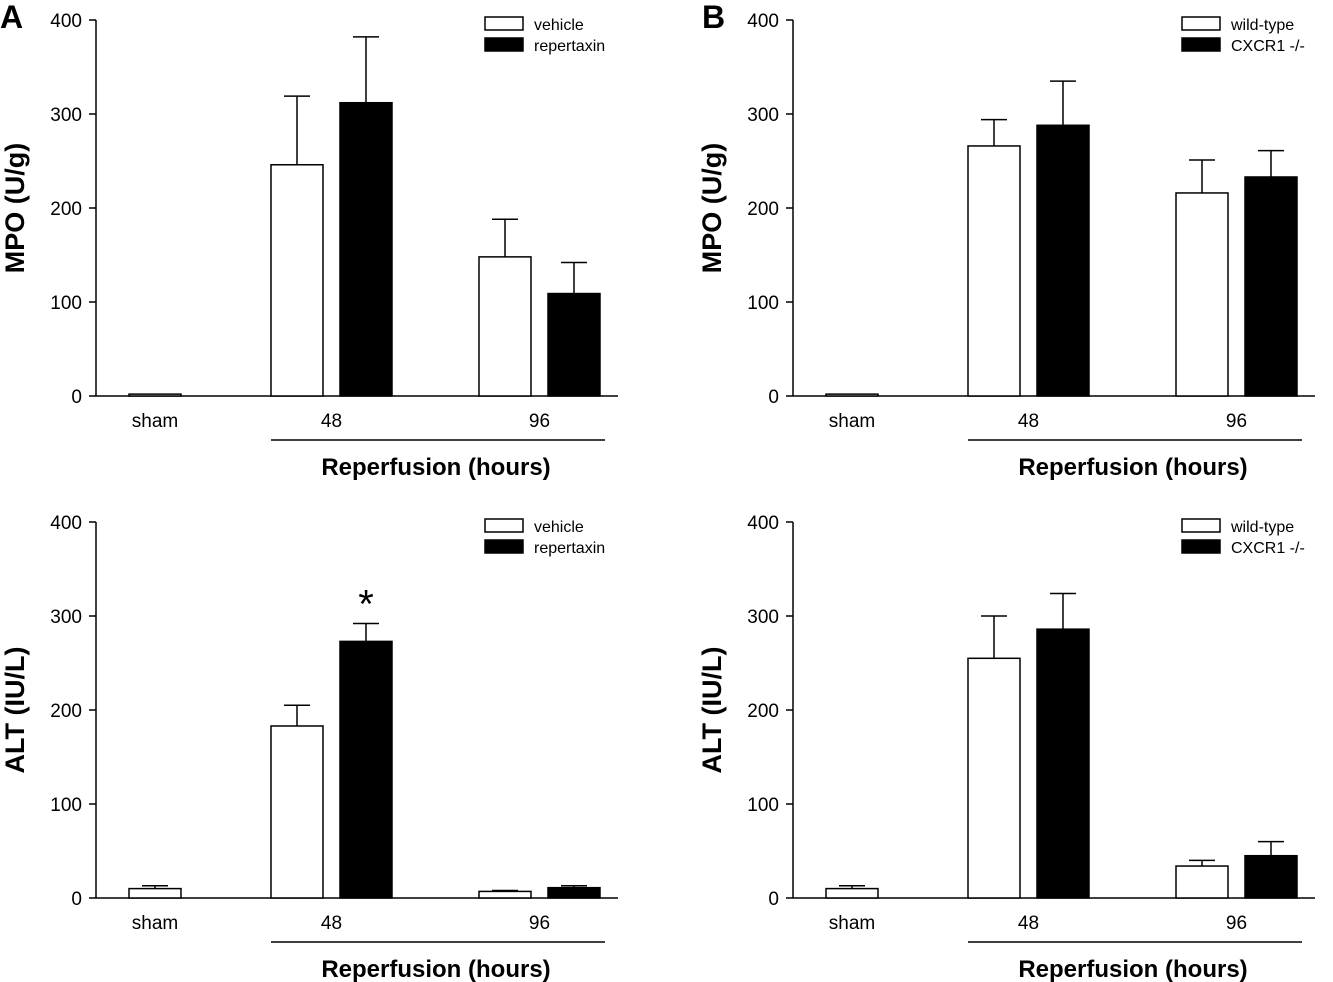 This screenshot has width=1333, height=982. What do you see at coordinates (366, 605) in the screenshot?
I see `significance-marker: *` at bounding box center [366, 605].